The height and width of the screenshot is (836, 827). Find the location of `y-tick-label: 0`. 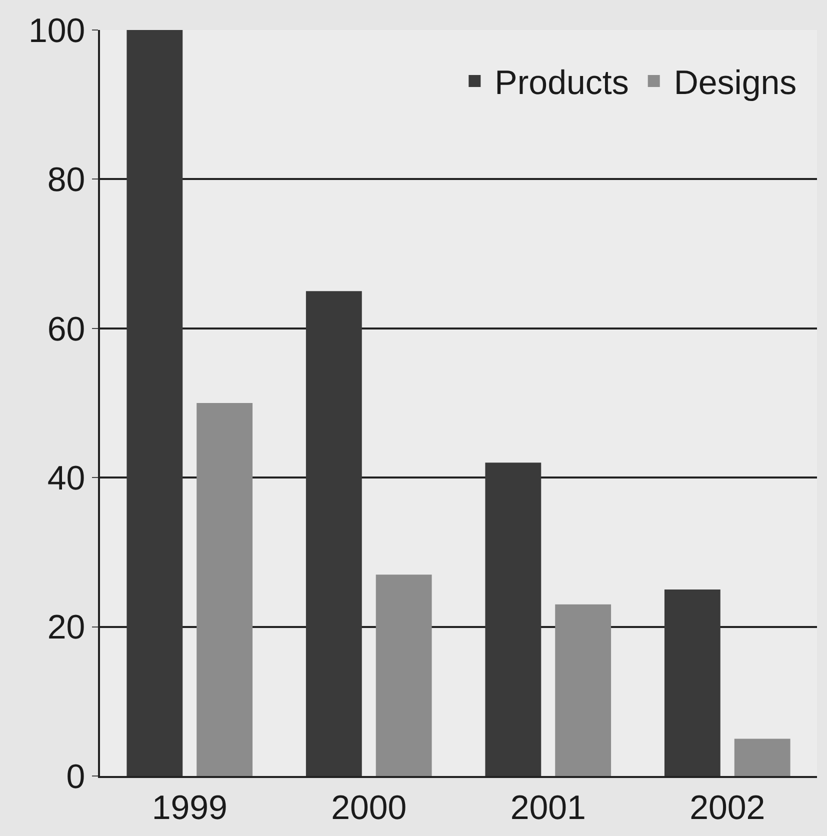

y-tick-label: 0 is located at coordinates (76, 777).